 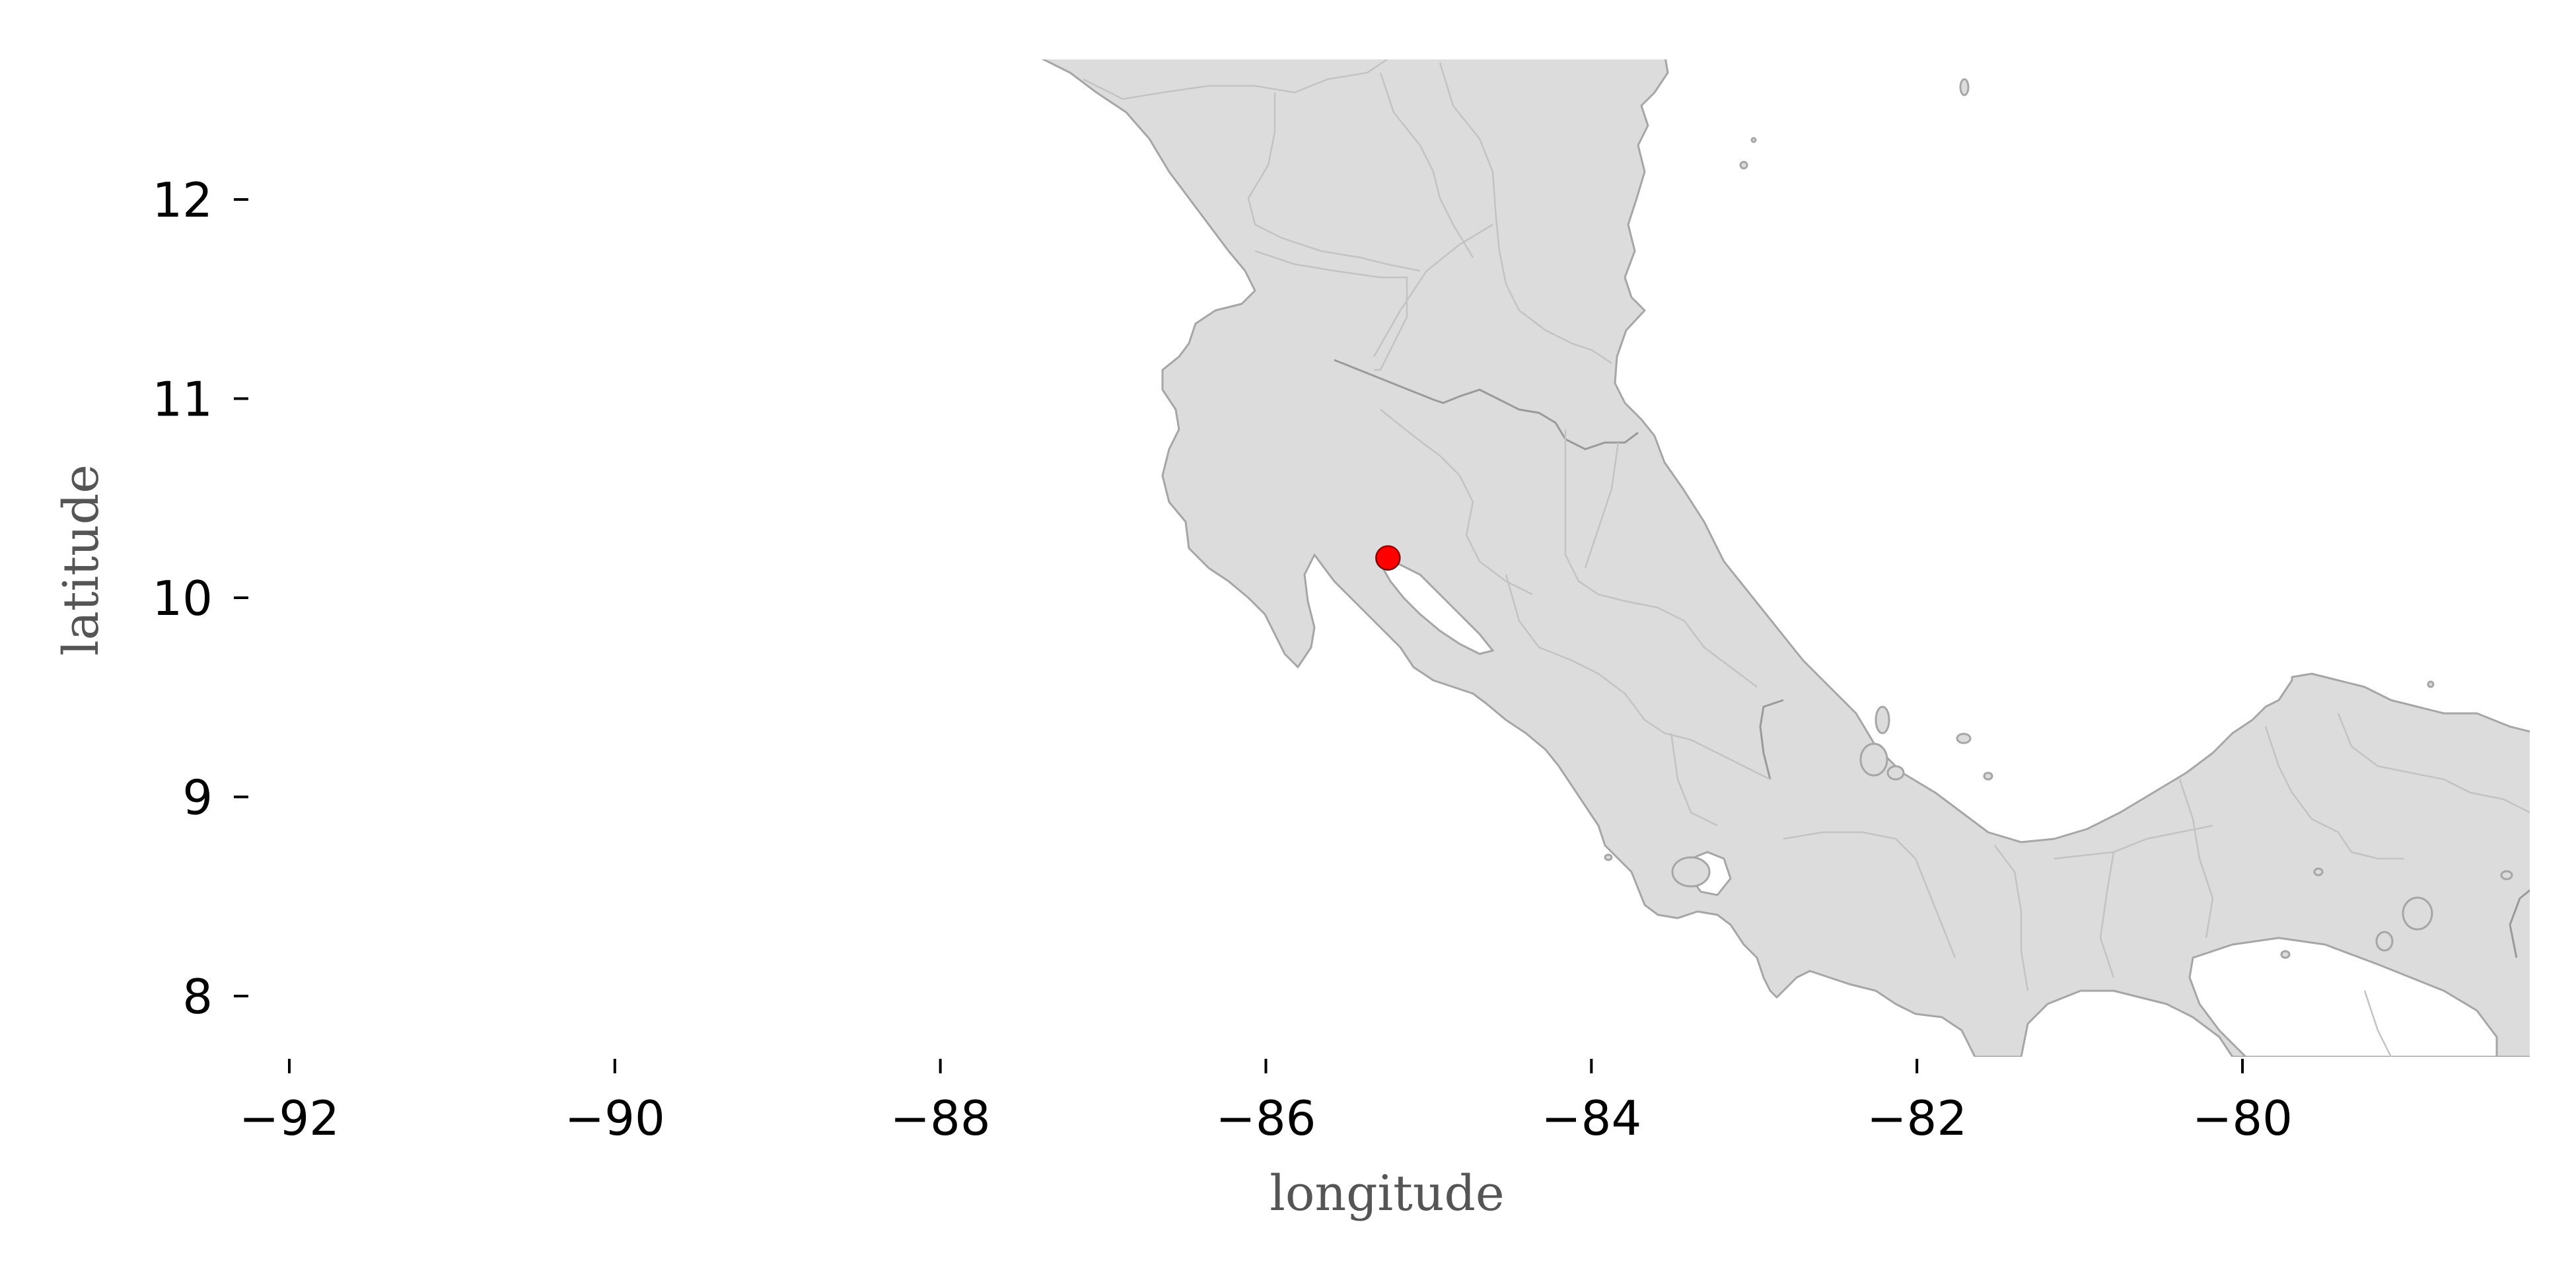 I want to click on x-tick-label: −82, so click(x=1917, y=1118).